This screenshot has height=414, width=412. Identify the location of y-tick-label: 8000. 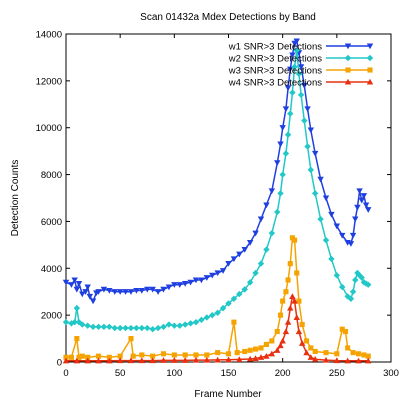
(51, 175).